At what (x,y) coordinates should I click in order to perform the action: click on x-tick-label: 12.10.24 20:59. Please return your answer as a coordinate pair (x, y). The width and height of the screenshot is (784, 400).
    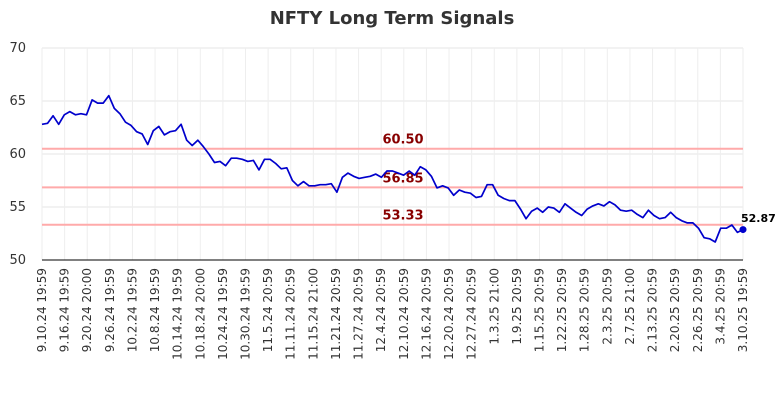
    Looking at the image, I should click on (404, 314).